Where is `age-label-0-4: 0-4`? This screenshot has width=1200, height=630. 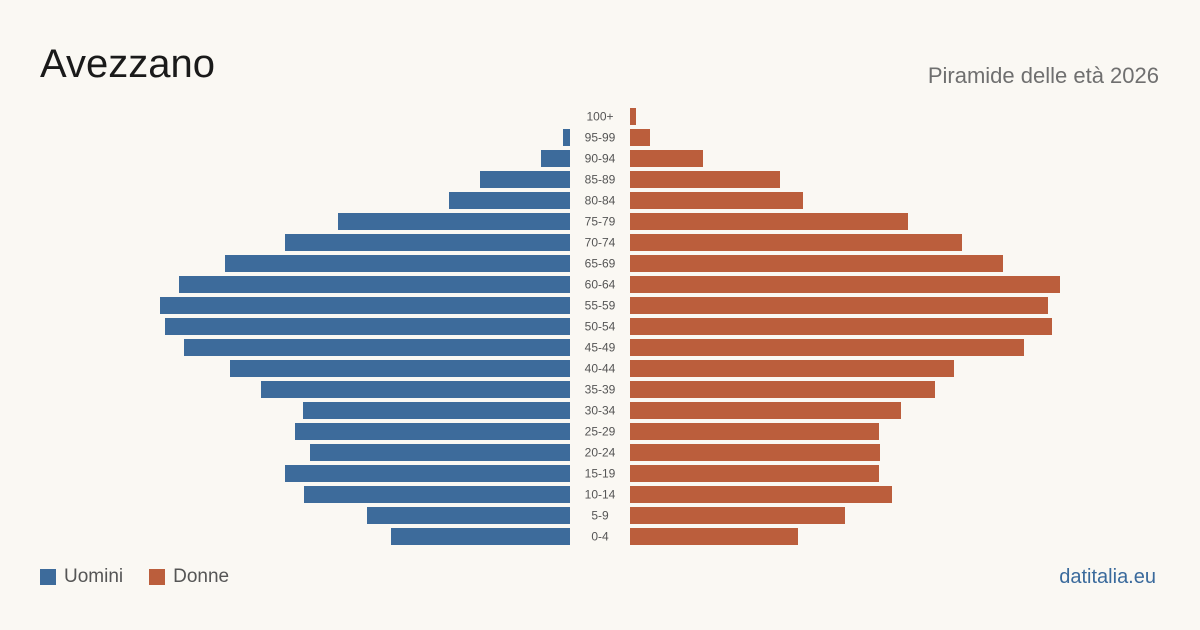
age-label-0-4: 0-4 is located at coordinates (600, 537).